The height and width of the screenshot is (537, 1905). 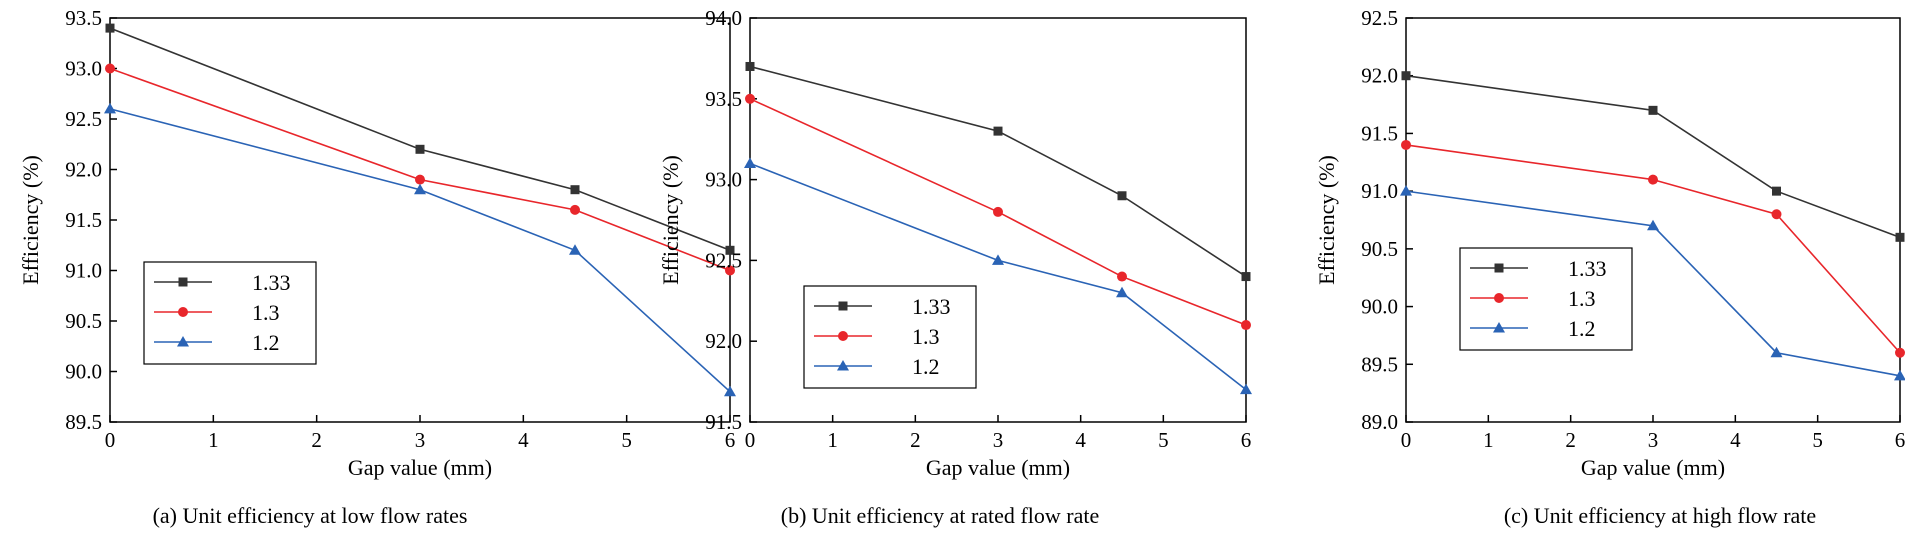 What do you see at coordinates (1900, 440) in the screenshot?
I see `x-tick-label: 6` at bounding box center [1900, 440].